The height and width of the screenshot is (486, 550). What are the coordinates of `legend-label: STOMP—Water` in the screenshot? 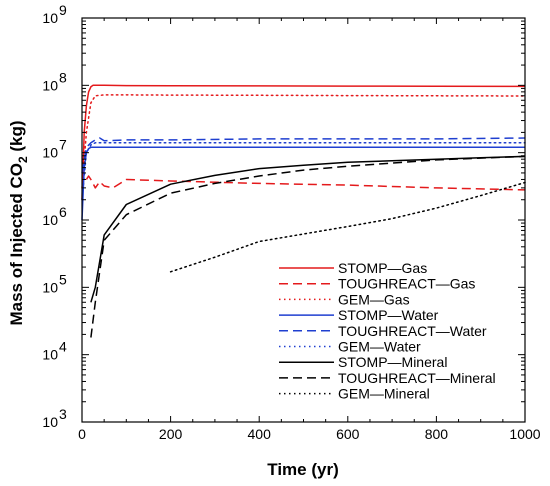 It's located at (388, 315).